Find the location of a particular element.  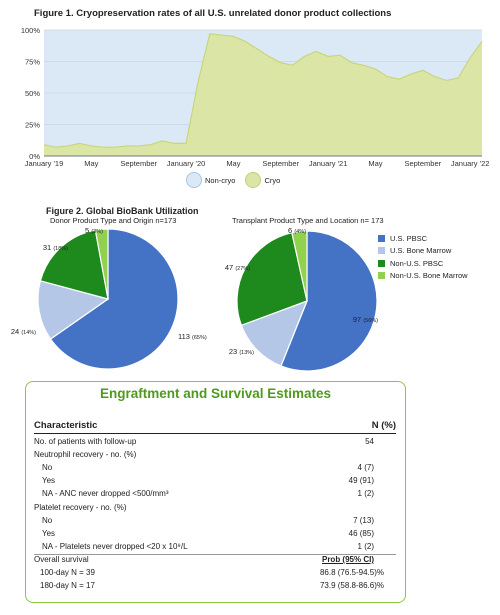

legend-row: Non-U.S. Bone Marrow is located at coordinates (423, 276).